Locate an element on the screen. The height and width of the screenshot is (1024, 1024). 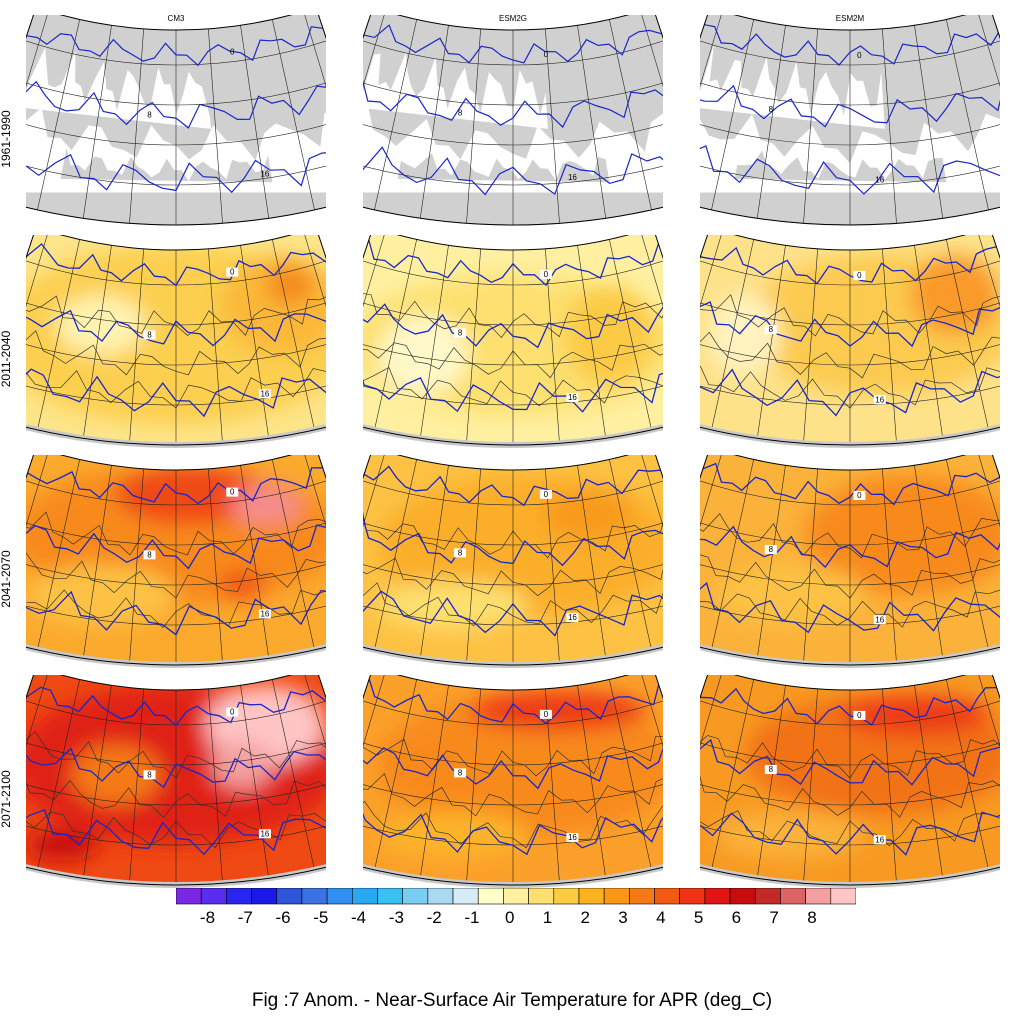
map-panel-cm3-2041-2070: 0 8 16 is located at coordinates (176, 562).